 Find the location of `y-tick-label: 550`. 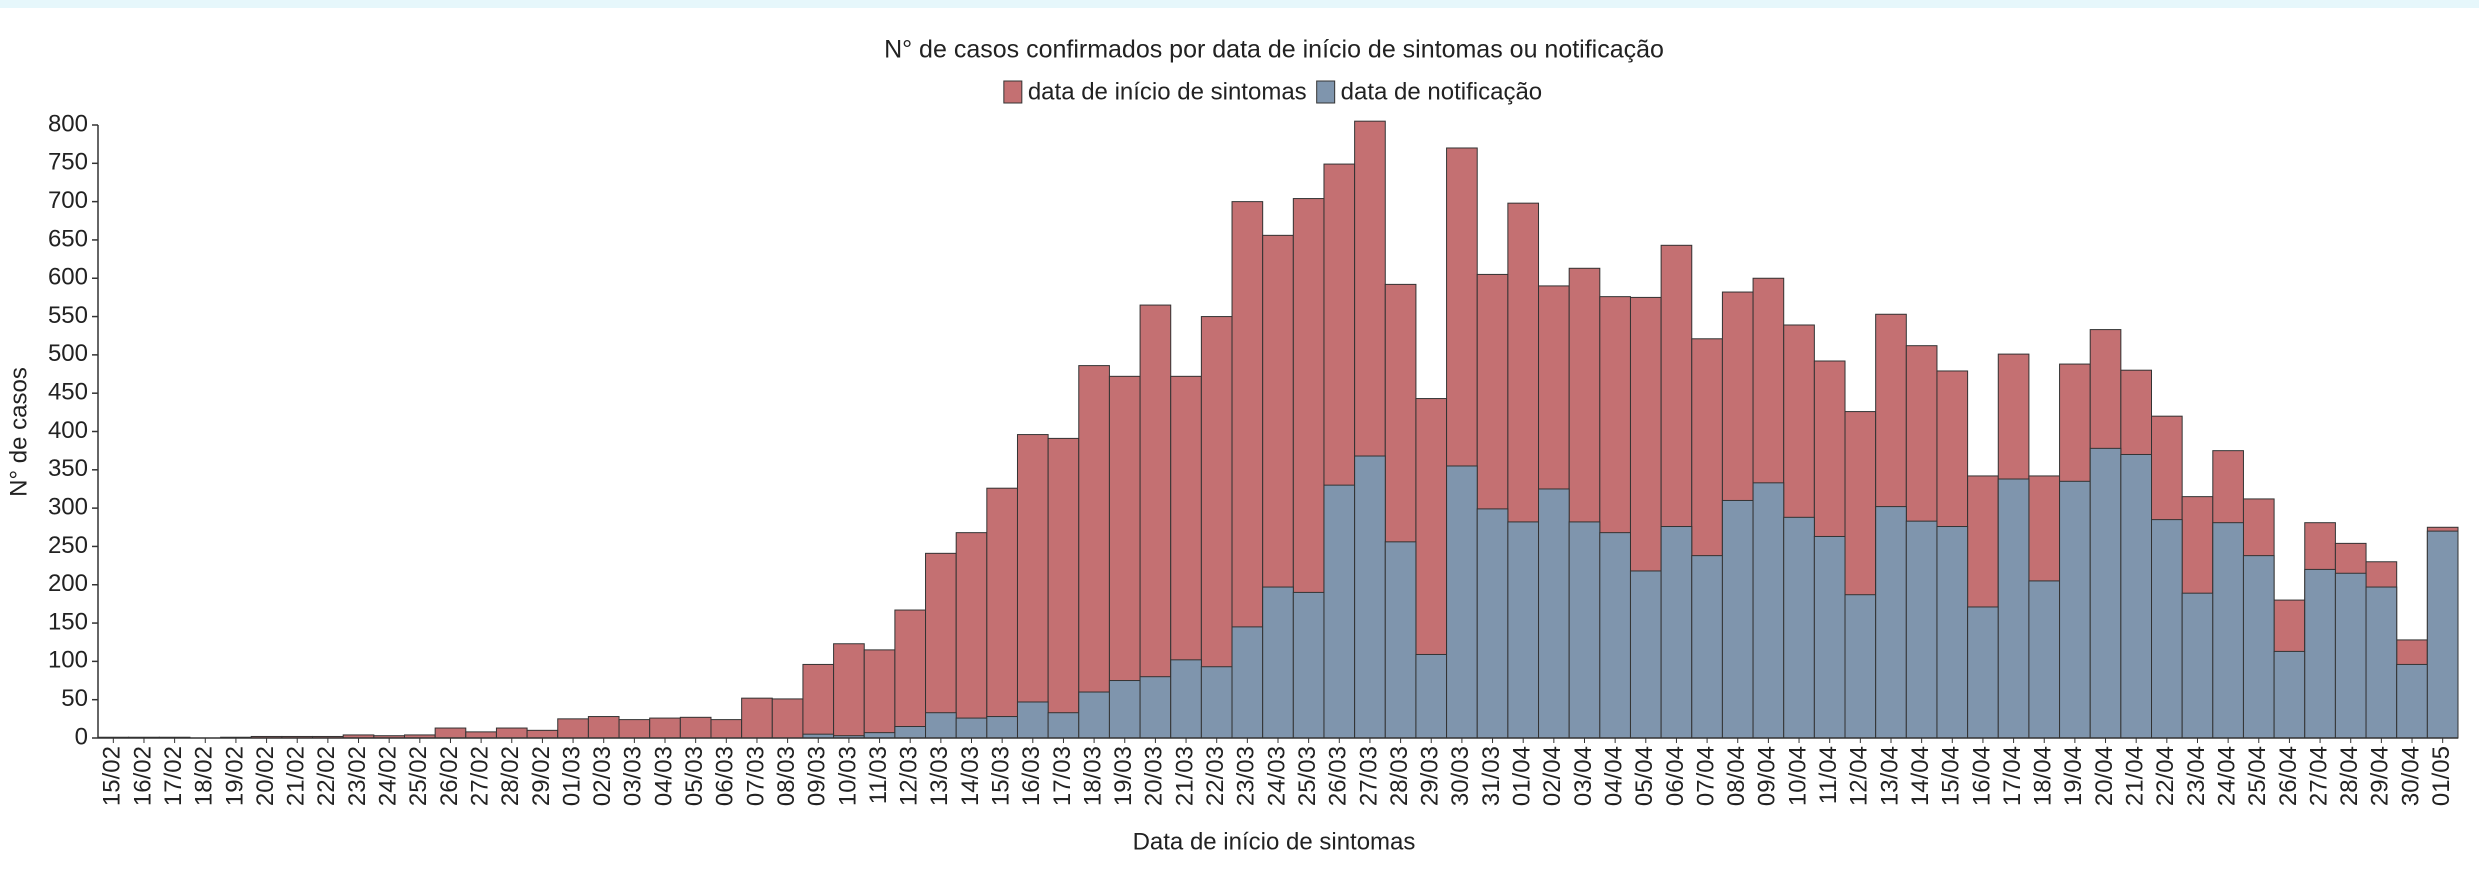

y-tick-label: 550 is located at coordinates (68, 315).